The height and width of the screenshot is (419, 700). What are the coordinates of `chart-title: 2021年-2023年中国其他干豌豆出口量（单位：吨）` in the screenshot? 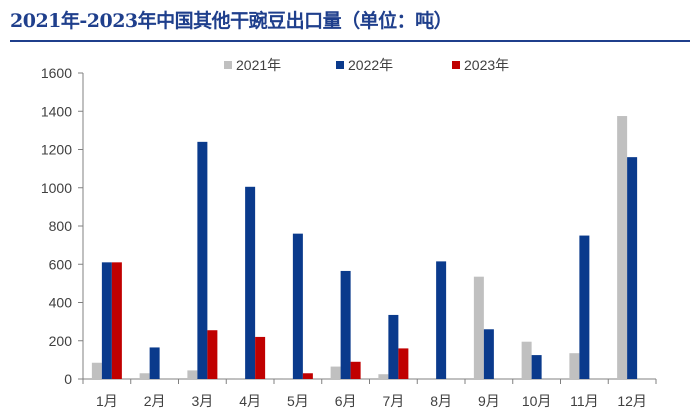 It's located at (231, 21).